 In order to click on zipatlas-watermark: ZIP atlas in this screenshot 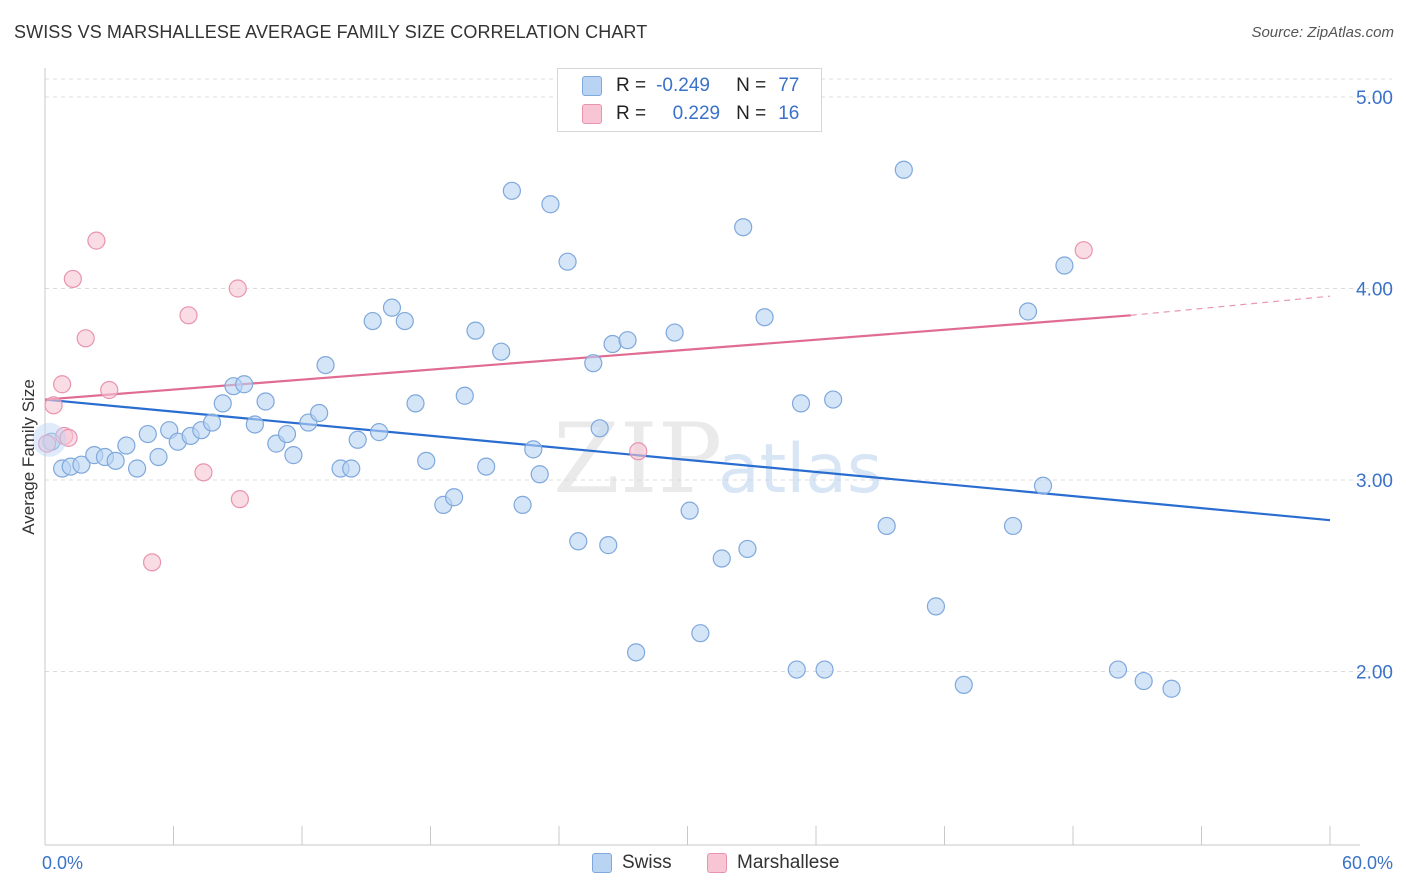, I will do `click(717, 459)`.